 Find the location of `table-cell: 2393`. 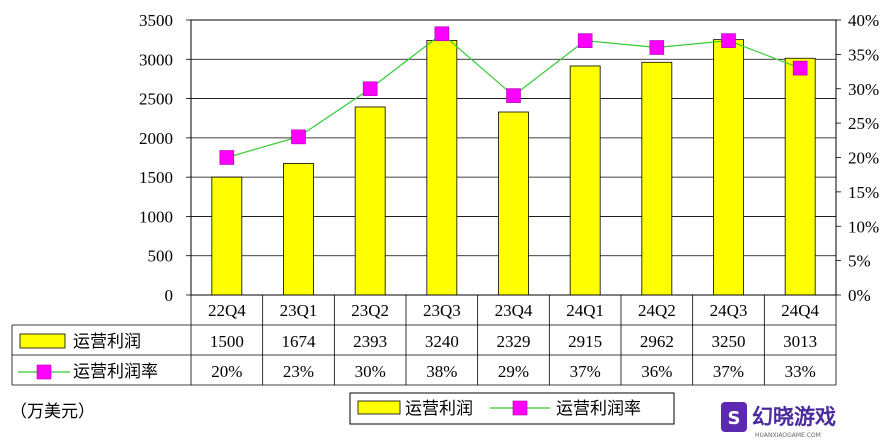

table-cell: 2393 is located at coordinates (370, 341).